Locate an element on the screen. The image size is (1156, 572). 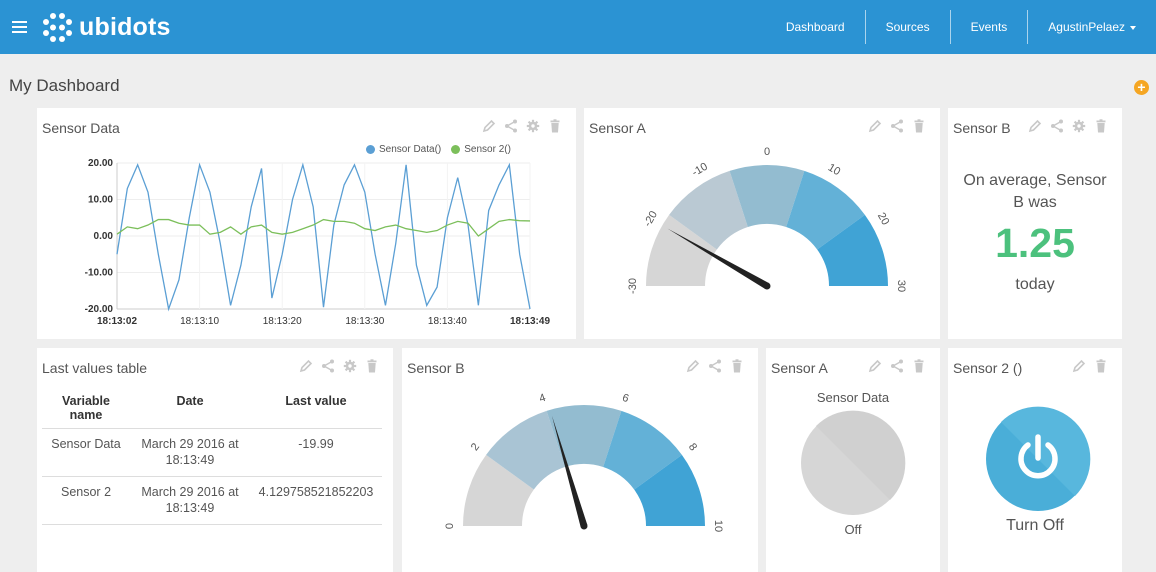
series-line-sensor-data is located at coordinates (323, 237).